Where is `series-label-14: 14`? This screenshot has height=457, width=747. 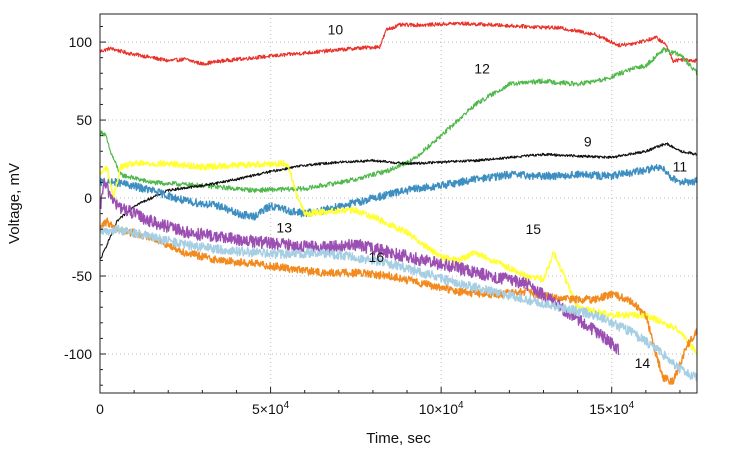 series-label-14: 14 is located at coordinates (643, 363).